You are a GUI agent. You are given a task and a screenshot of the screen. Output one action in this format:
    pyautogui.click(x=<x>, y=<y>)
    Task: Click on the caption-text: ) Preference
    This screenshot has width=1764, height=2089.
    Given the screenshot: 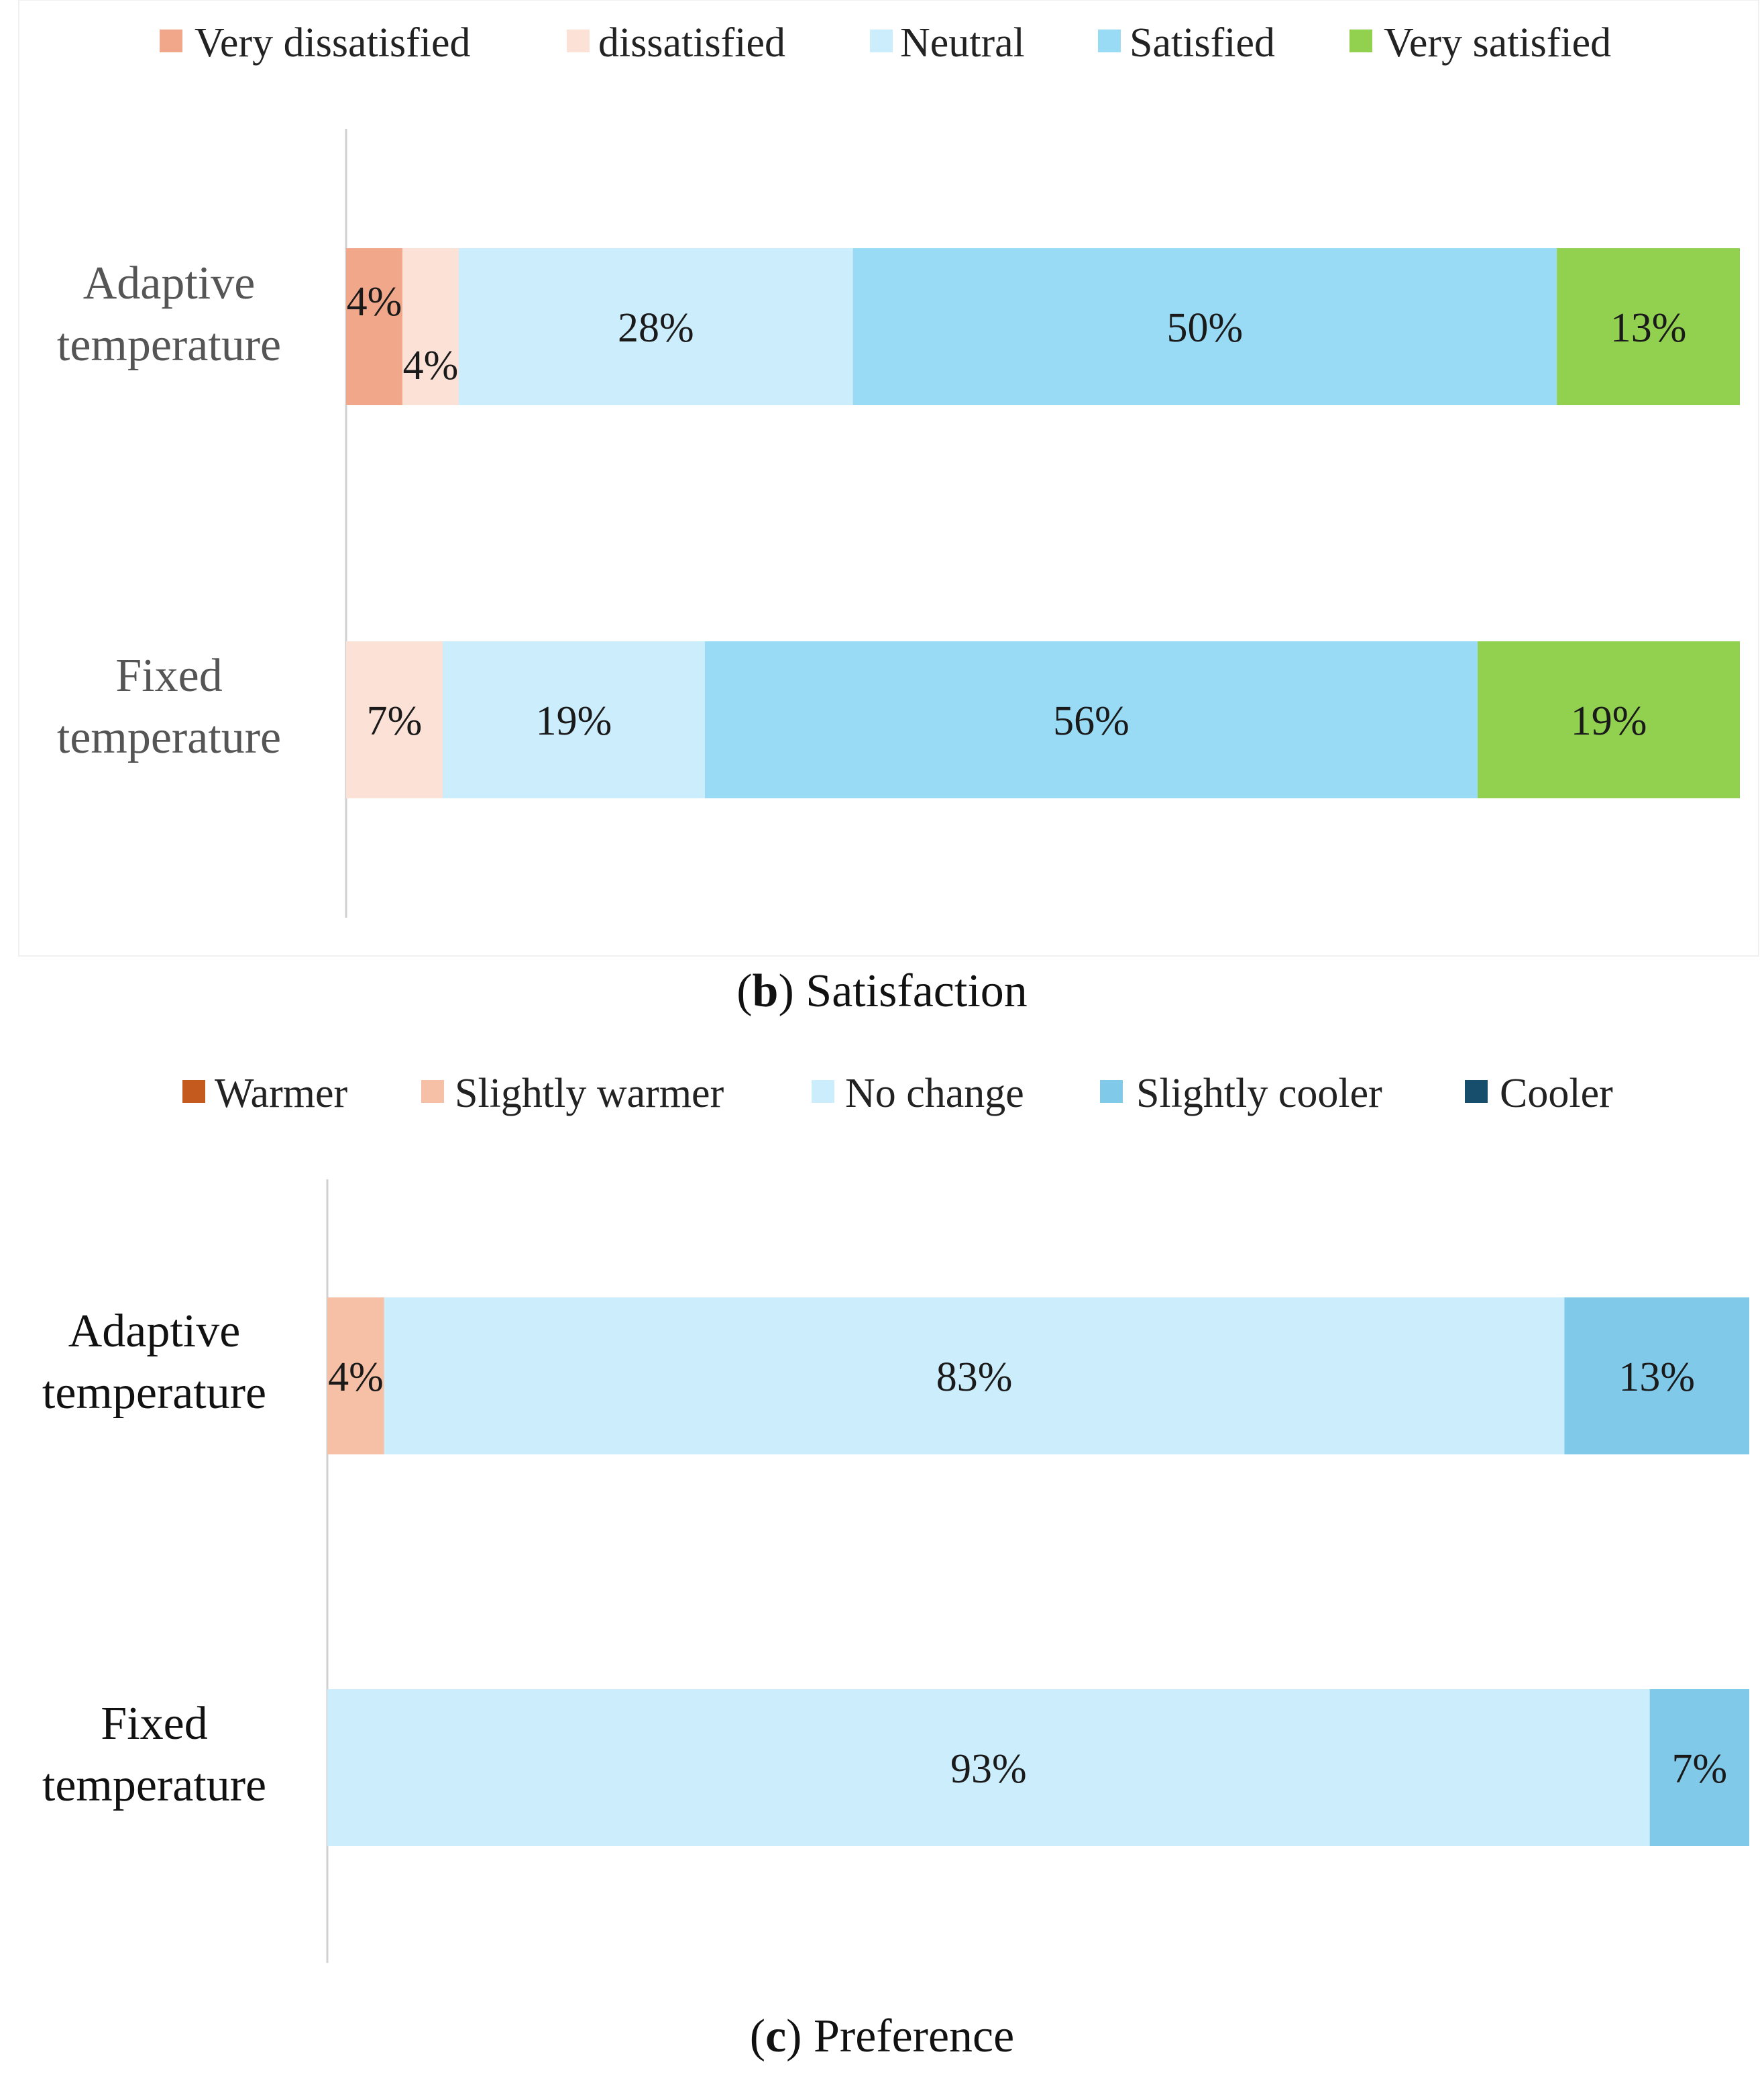 What is the action you would take?
    pyautogui.click(x=900, y=2037)
    